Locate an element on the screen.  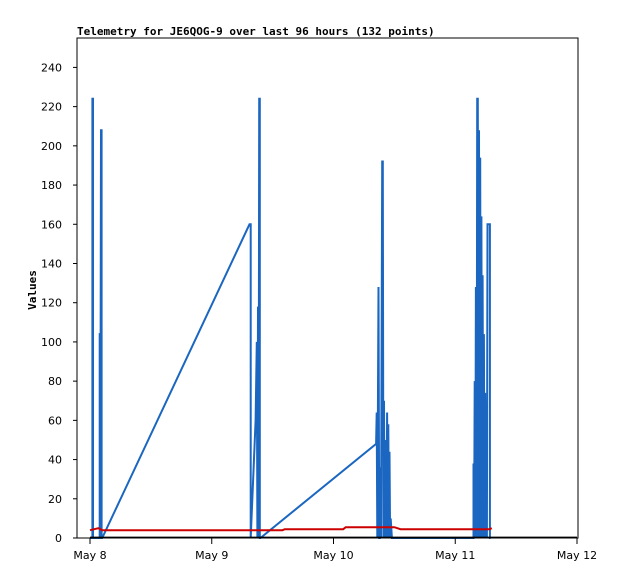
y-tick-label: 200 is located at coordinates (51, 146).